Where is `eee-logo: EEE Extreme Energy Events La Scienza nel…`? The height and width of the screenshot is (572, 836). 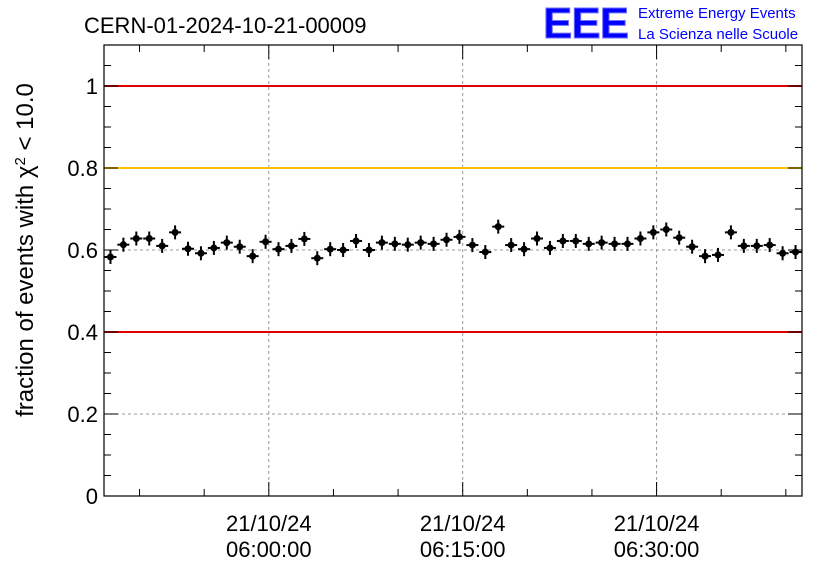 eee-logo: EEE Extreme Energy Events La Scienza nel… is located at coordinates (671, 24).